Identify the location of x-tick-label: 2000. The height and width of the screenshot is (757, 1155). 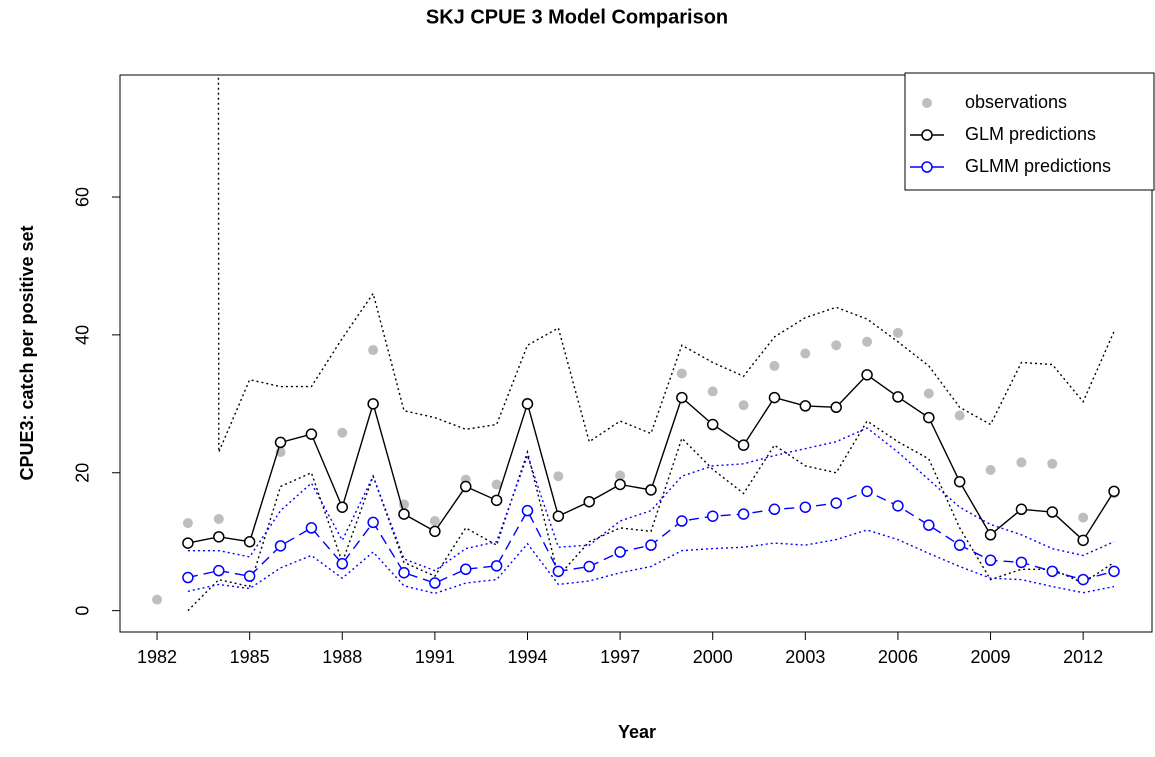
(713, 657).